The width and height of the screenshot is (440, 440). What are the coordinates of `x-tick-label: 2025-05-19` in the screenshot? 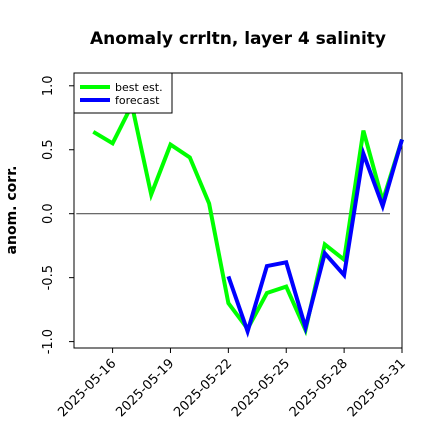 It's located at (145, 388).